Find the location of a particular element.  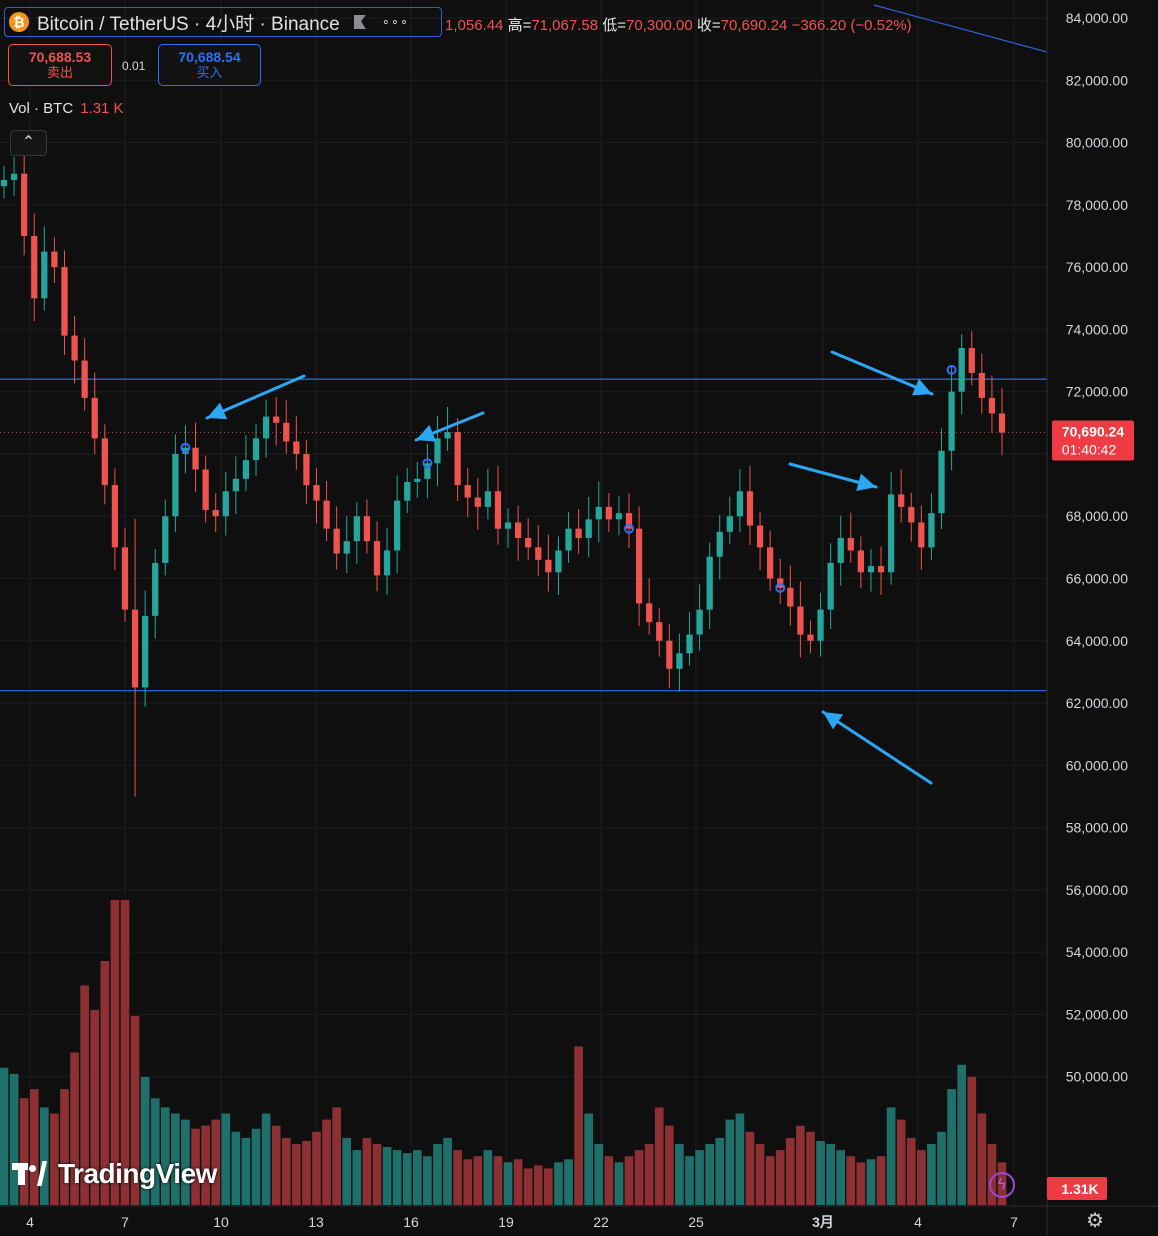

y-tick-label: 68,000.00 is located at coordinates (1097, 516).